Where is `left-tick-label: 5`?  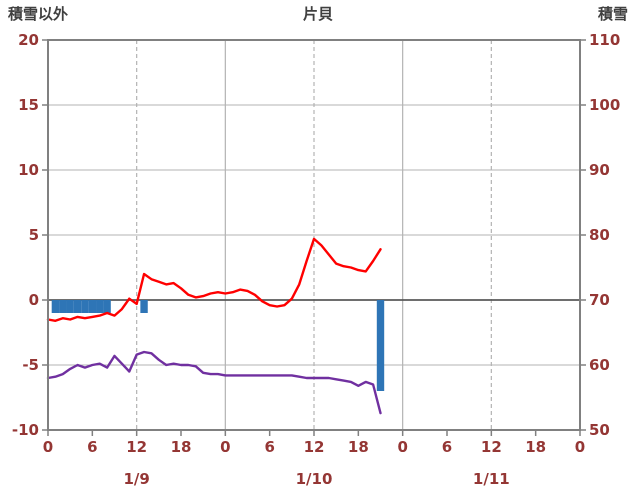 left-tick-label: 5 is located at coordinates (34, 235).